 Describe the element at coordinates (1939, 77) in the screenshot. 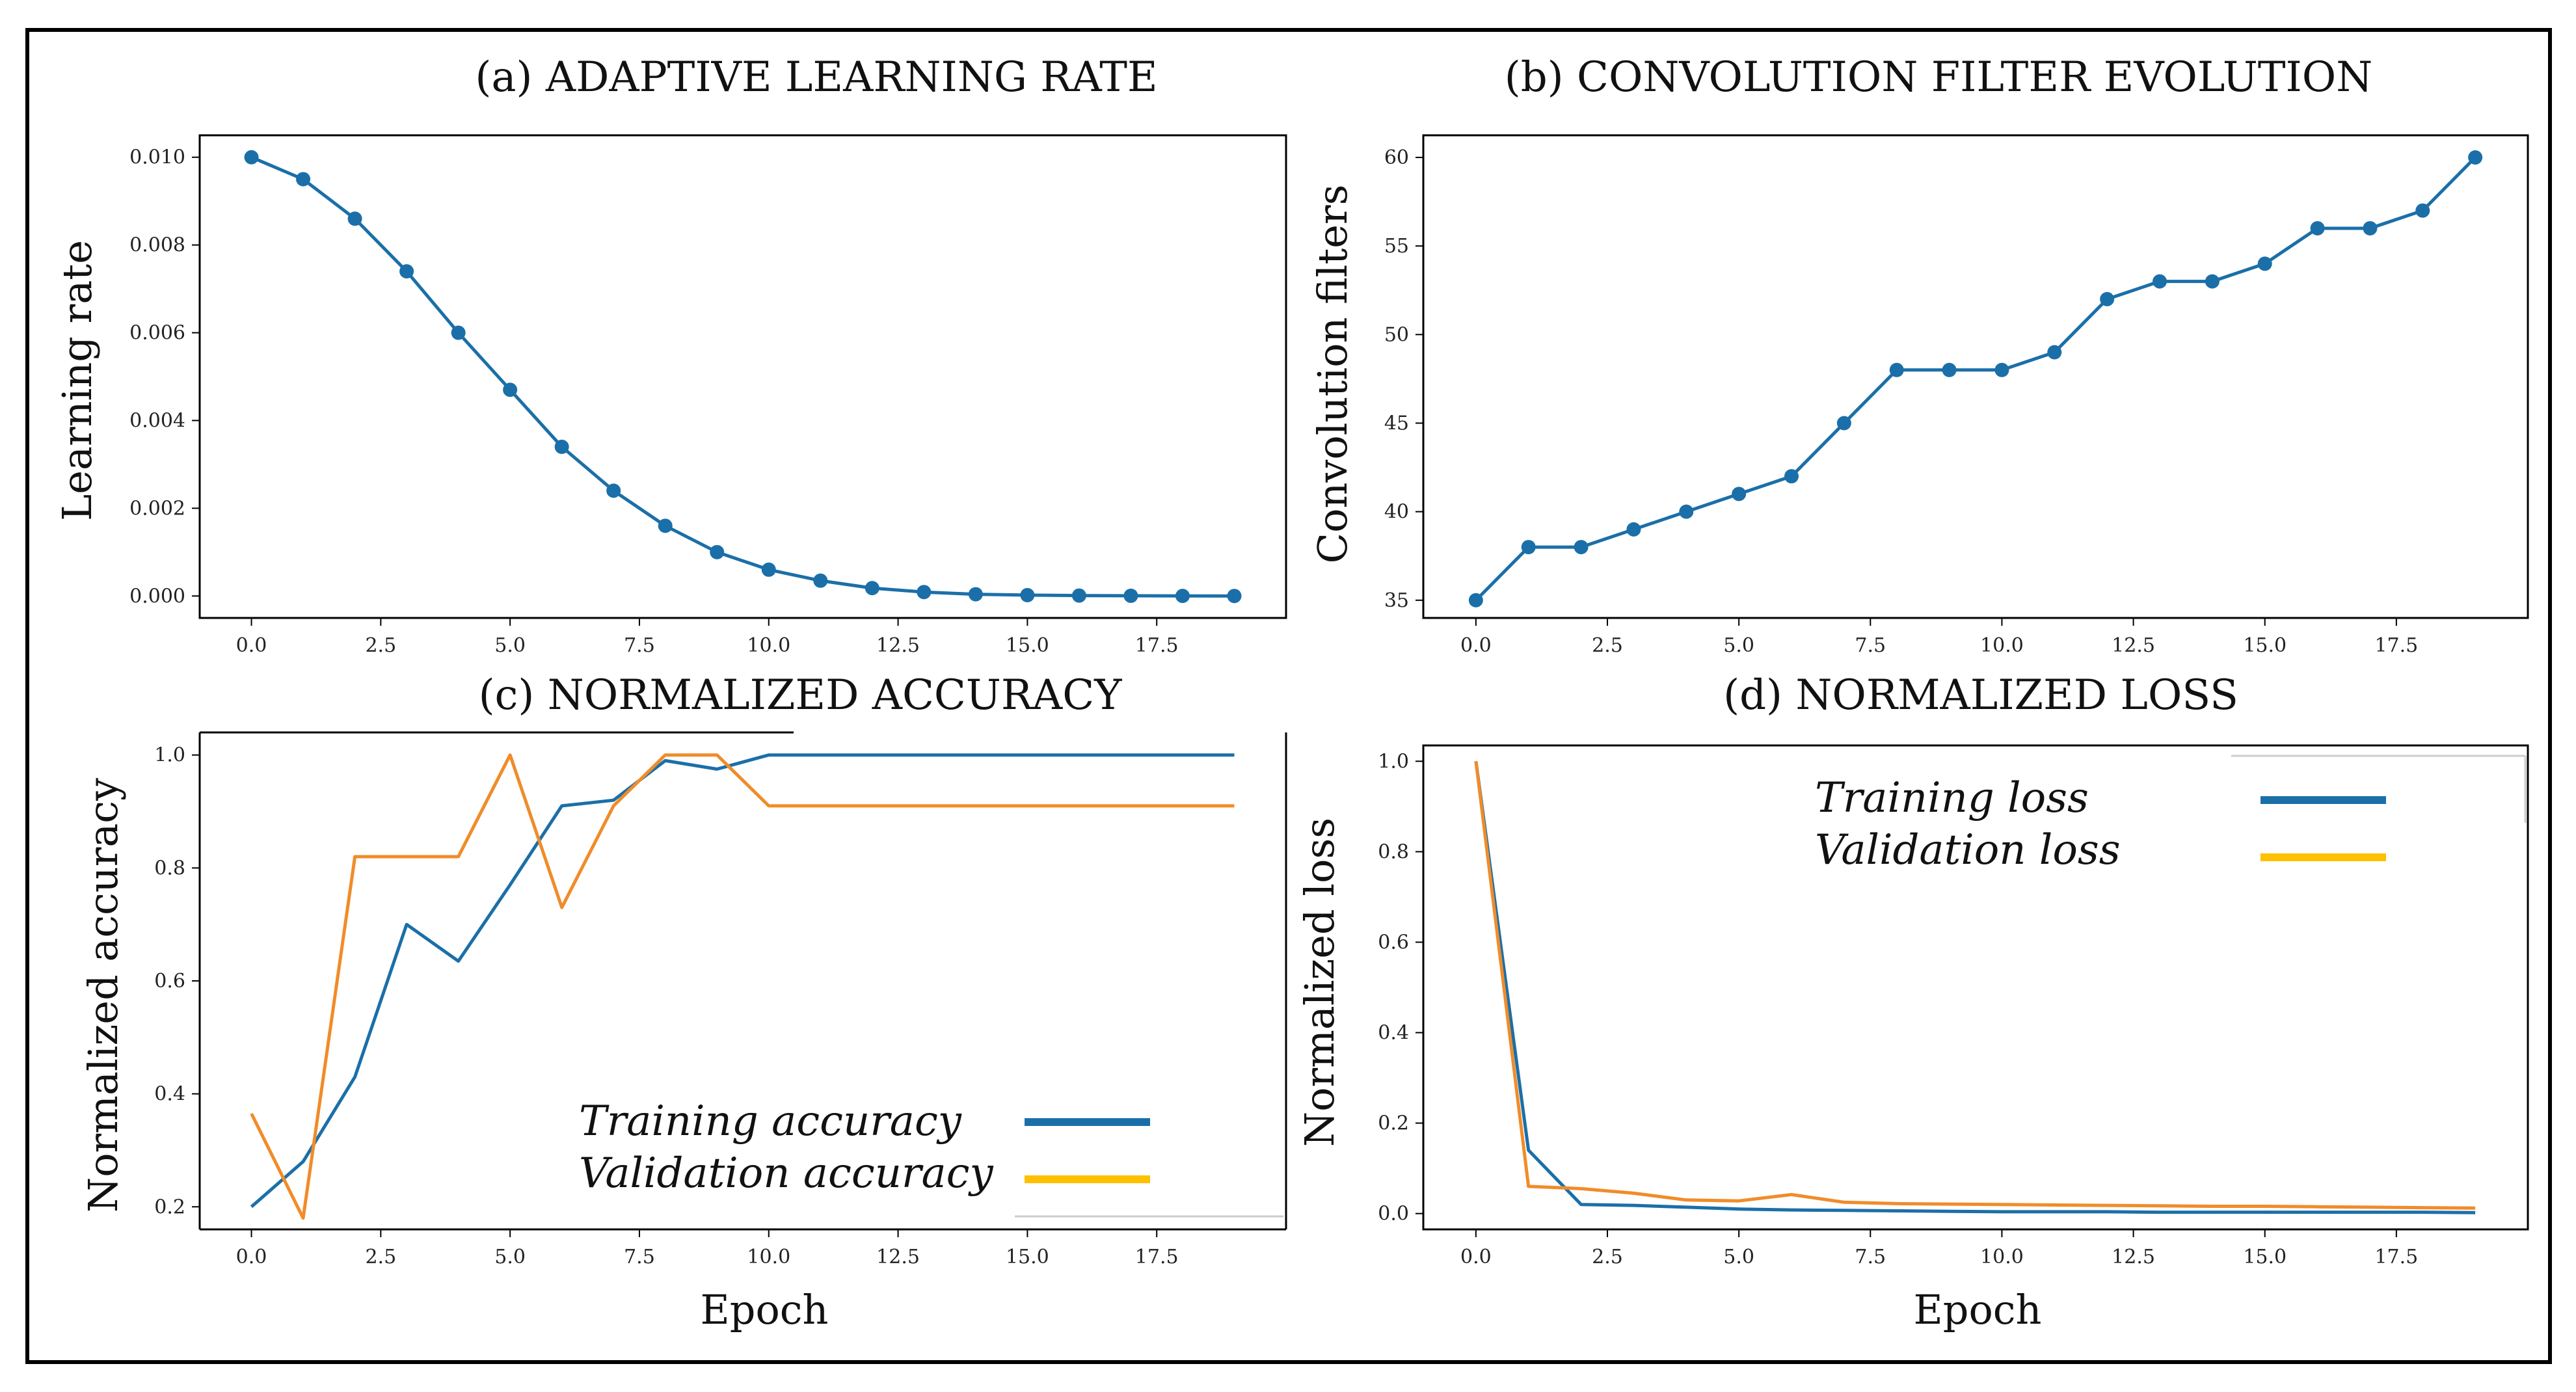

I see `panel-b-title: (b) CONVOLUTION FILTER EVOLUTION` at that location.